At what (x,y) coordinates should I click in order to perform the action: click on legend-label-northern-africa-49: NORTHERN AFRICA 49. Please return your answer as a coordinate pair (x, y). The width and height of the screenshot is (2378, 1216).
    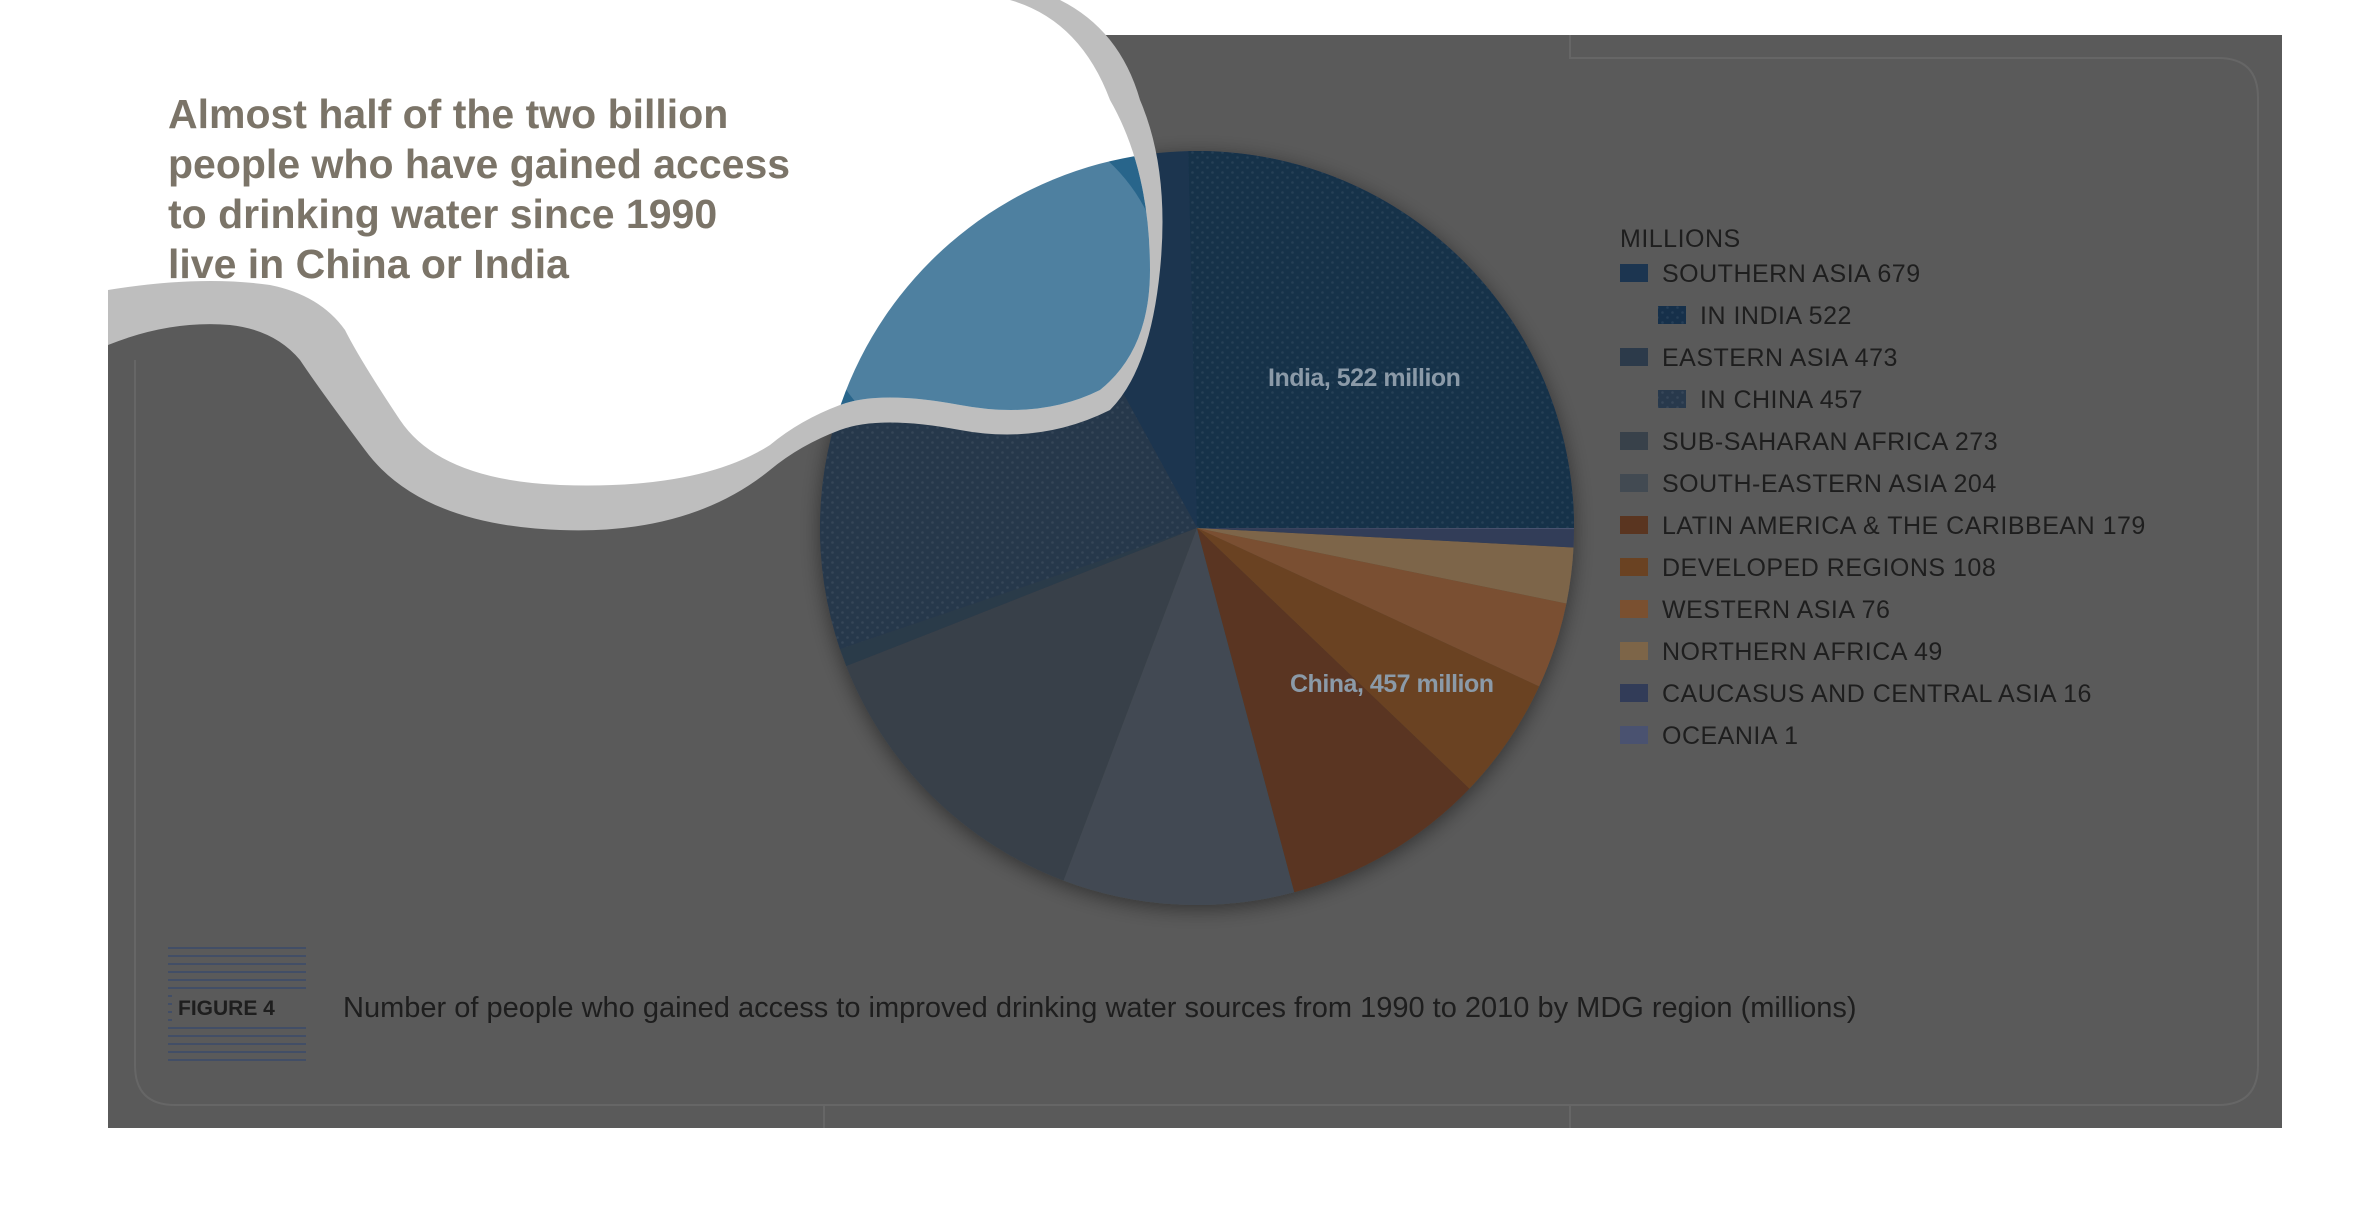
    Looking at the image, I should click on (1802, 652).